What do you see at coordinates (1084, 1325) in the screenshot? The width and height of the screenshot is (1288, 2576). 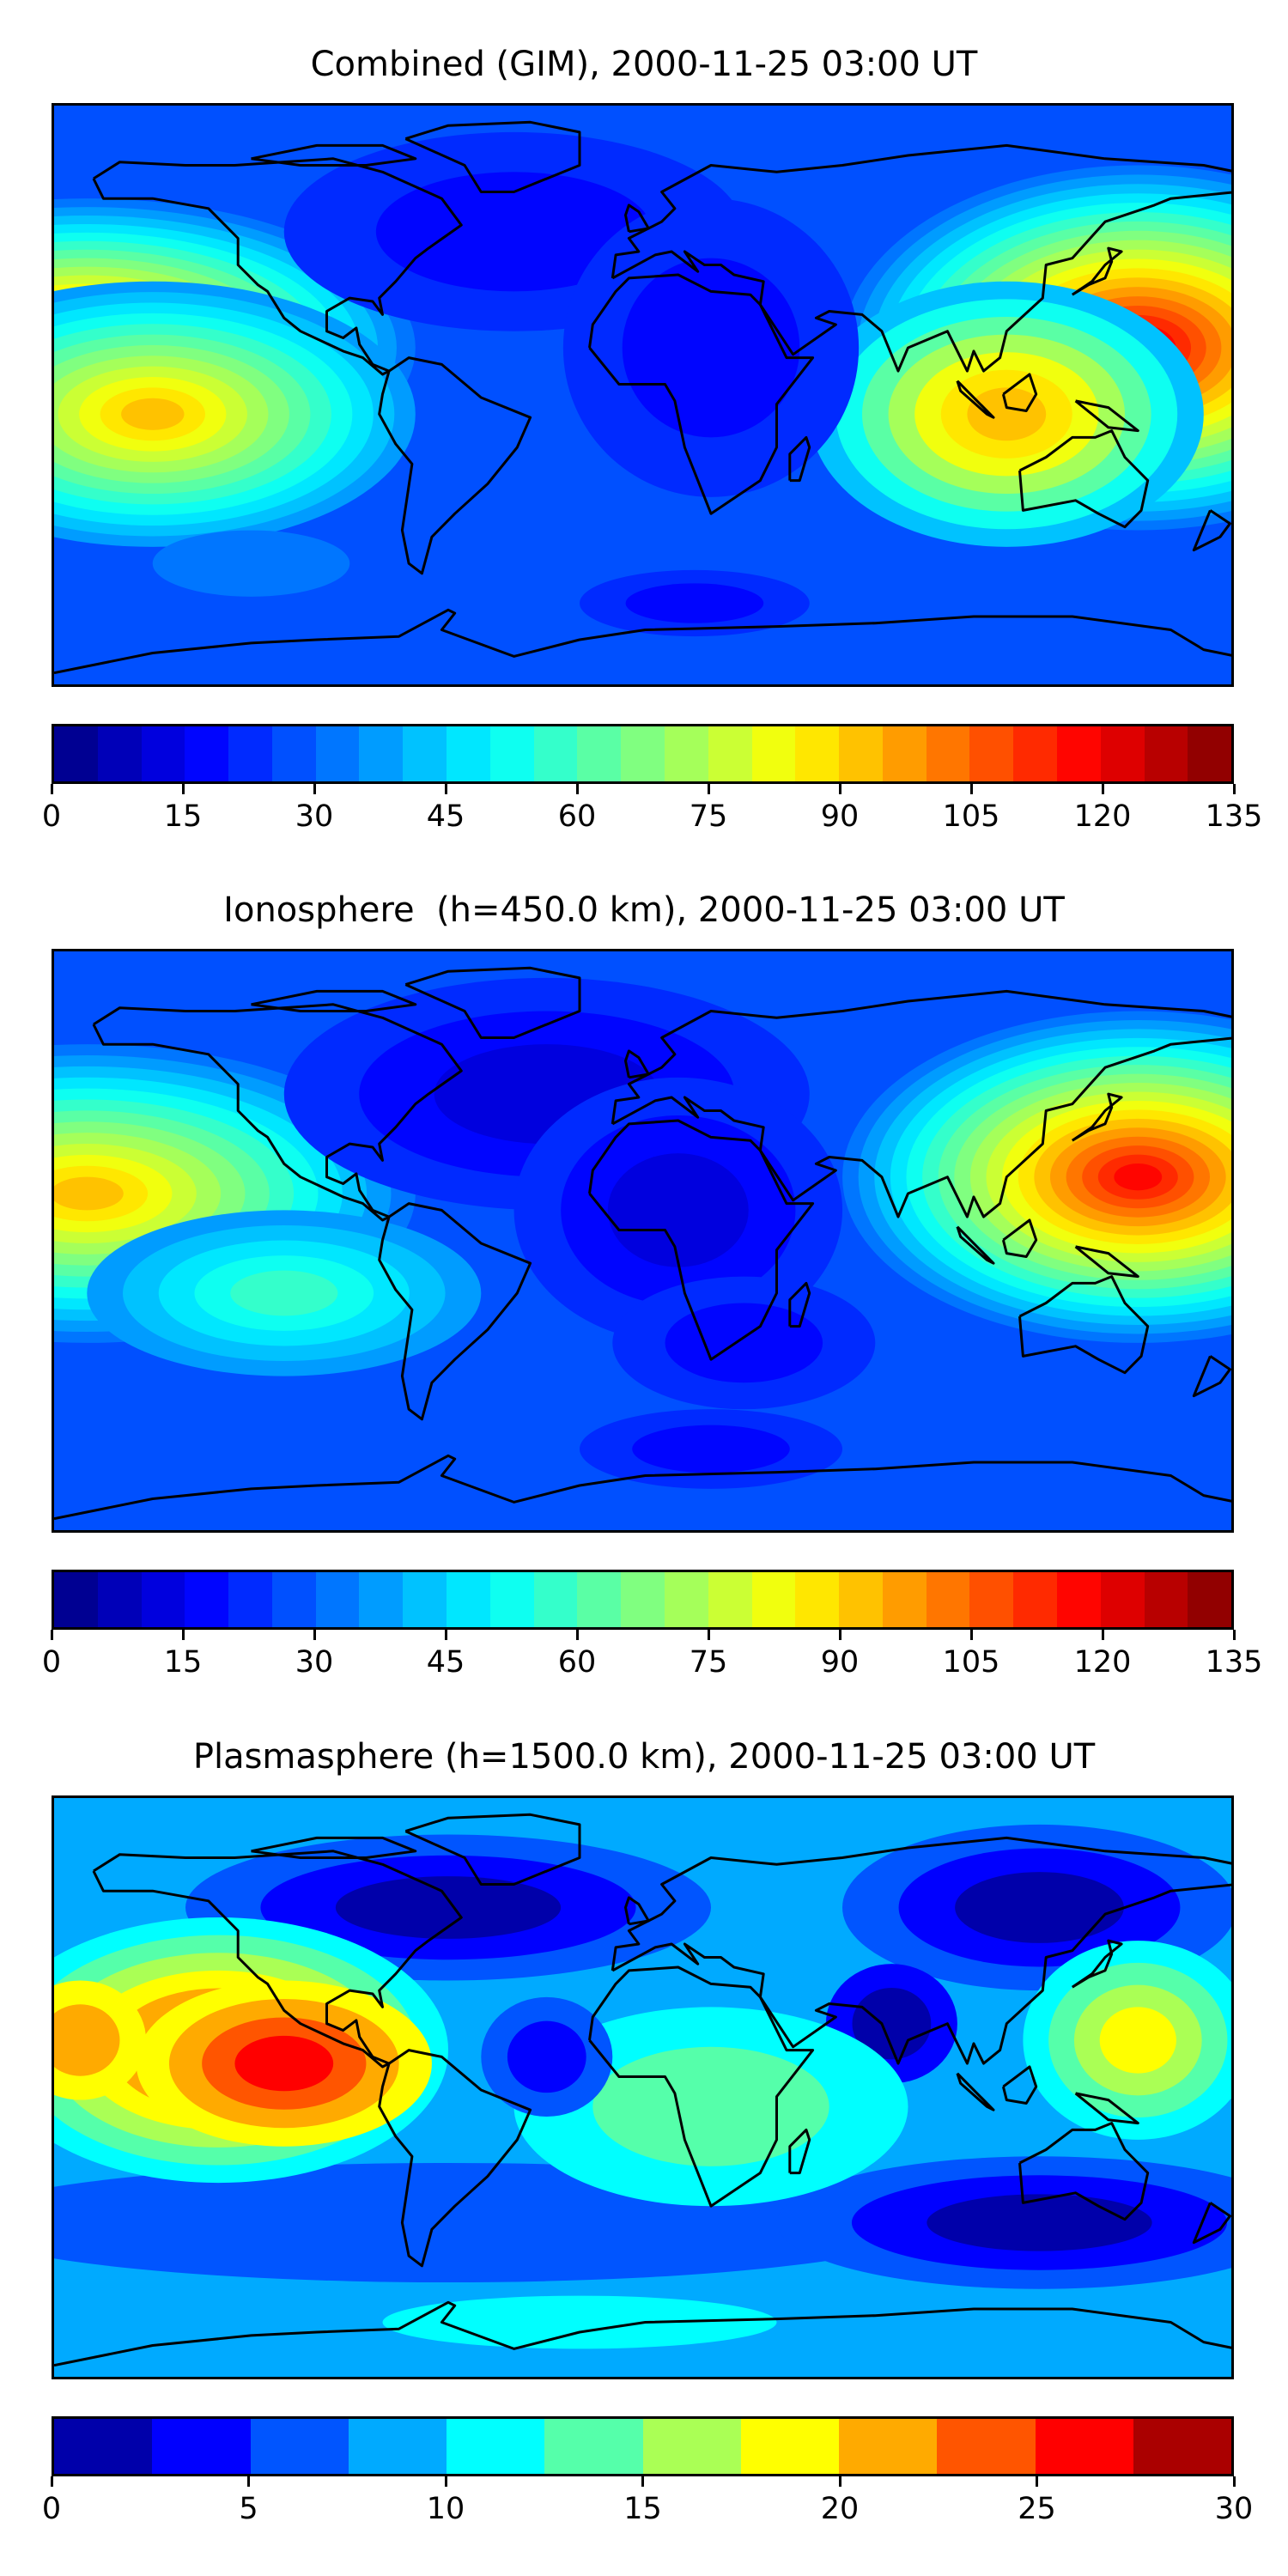 I see `coastline-australia` at bounding box center [1084, 1325].